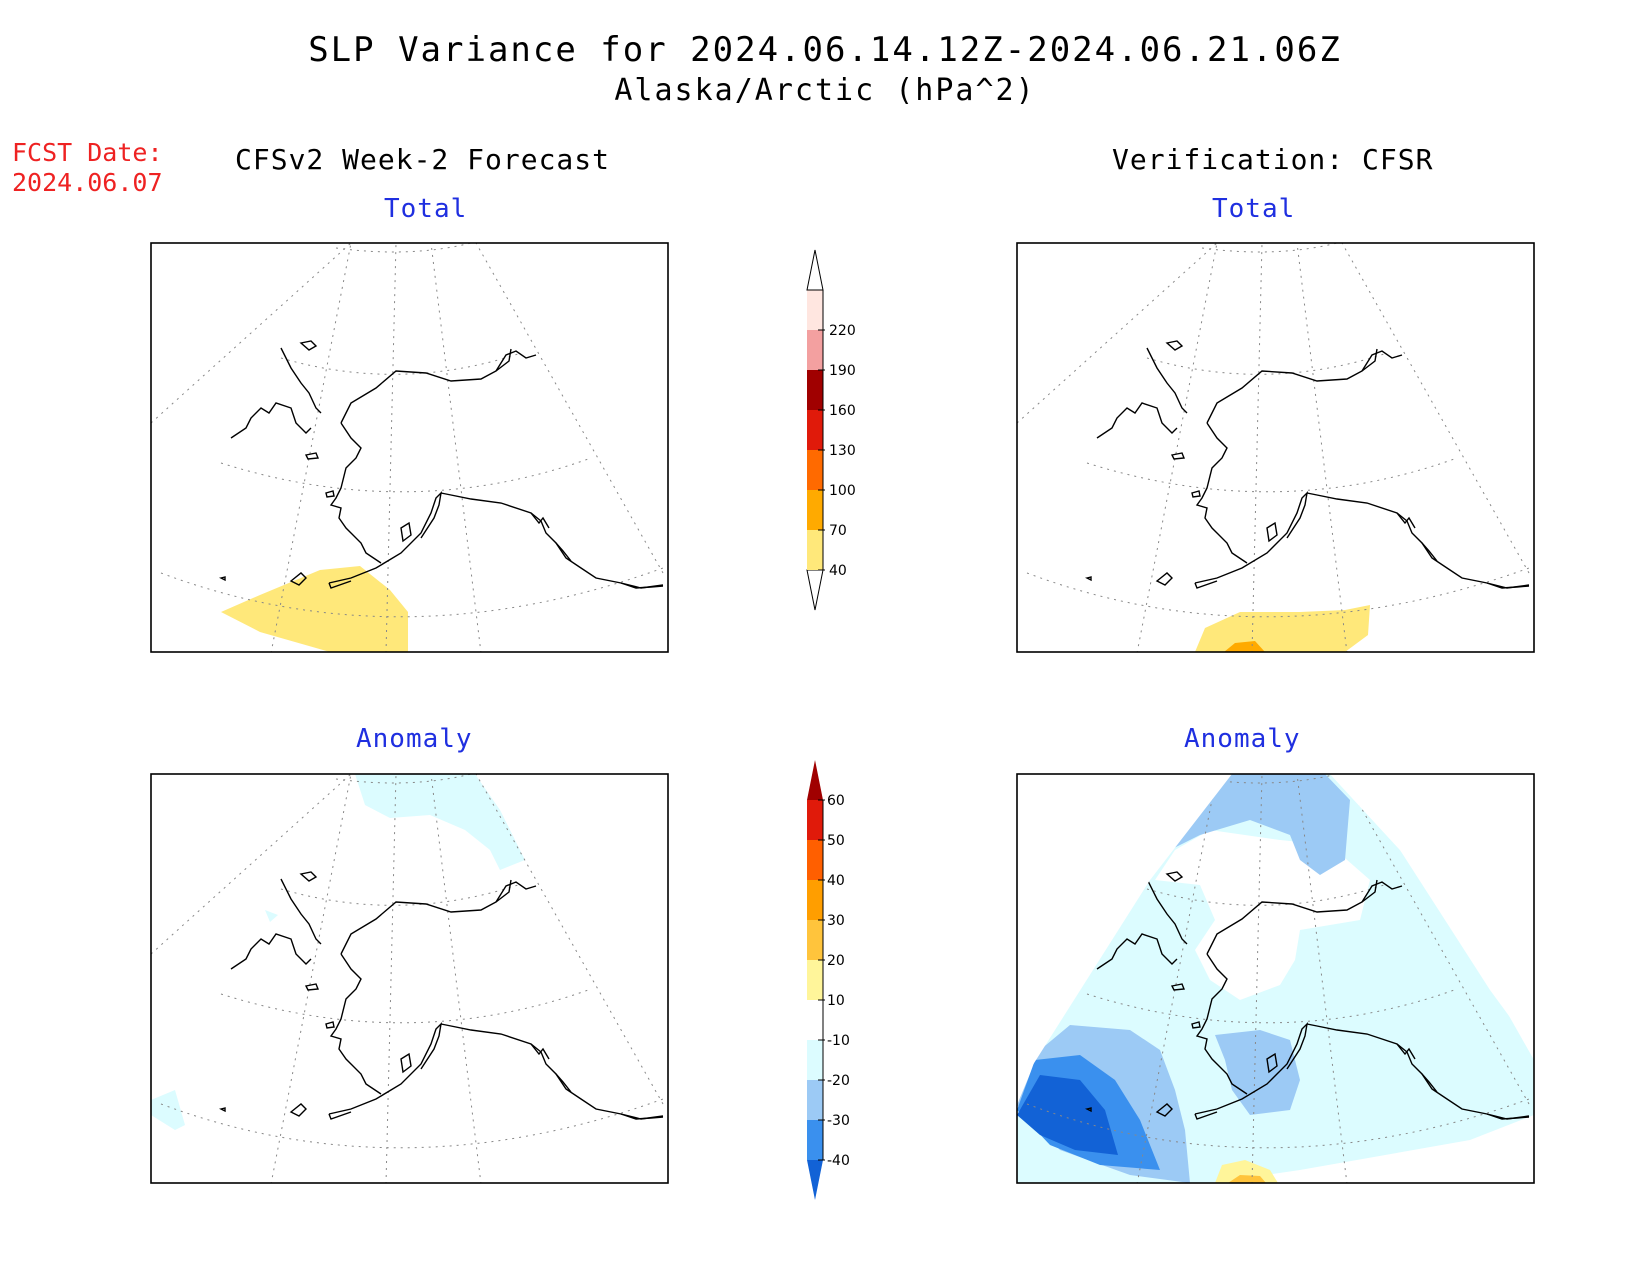 This screenshot has height=1275, width=1650. I want to click on fcst-date-label: FCST Date:, so click(87, 152).